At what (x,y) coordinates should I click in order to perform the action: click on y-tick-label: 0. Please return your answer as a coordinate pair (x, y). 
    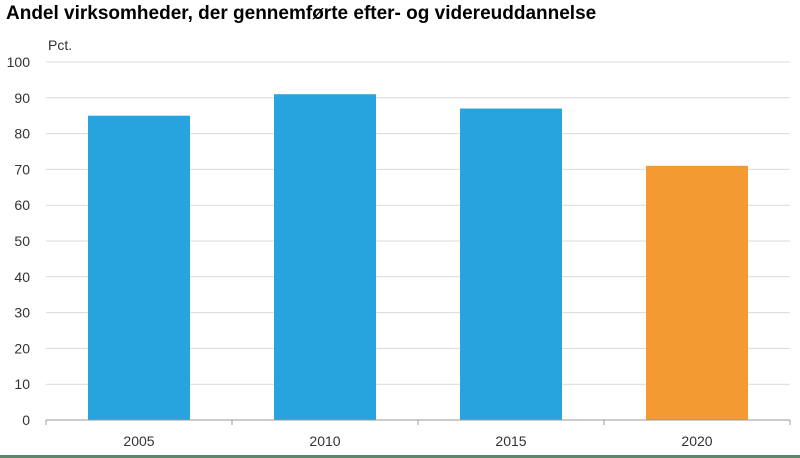
    Looking at the image, I should click on (26, 420).